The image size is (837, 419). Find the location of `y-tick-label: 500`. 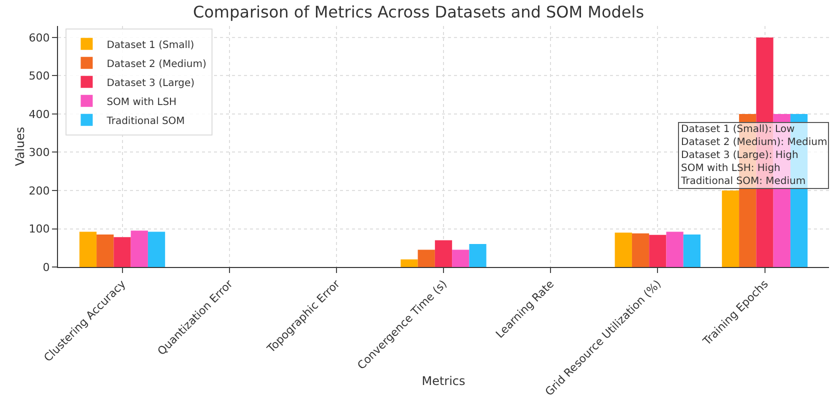

y-tick-label: 500 is located at coordinates (39, 76).